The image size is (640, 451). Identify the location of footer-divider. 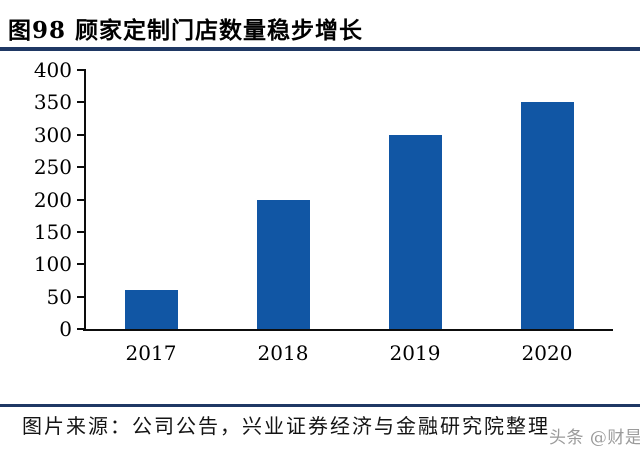
(320, 405).